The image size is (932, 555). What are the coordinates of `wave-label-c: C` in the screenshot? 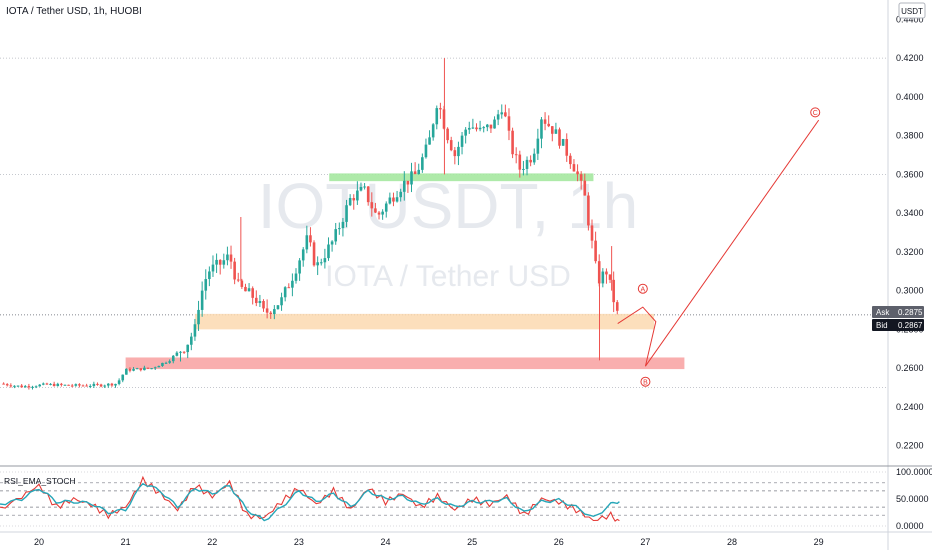 It's located at (815, 112).